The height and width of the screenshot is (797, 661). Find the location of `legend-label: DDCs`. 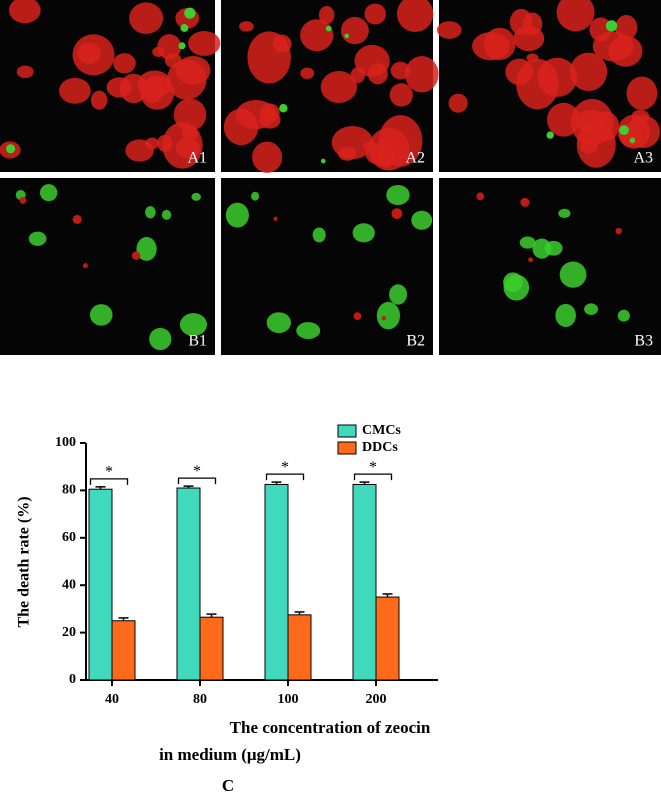

legend-label: DDCs is located at coordinates (380, 447).